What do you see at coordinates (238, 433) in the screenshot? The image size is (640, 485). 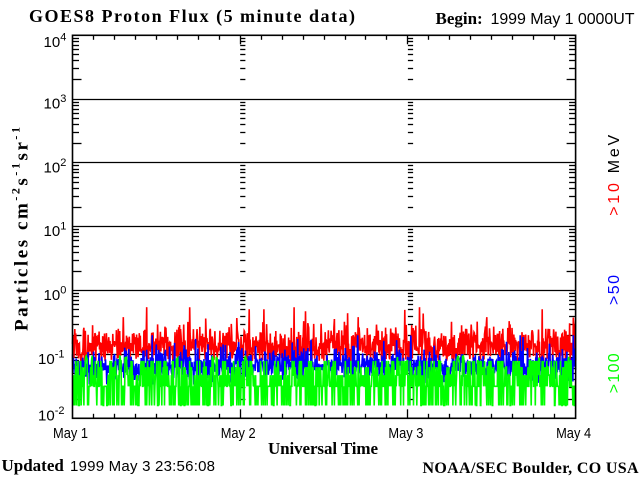 I see `svg-text: May 2` at bounding box center [238, 433].